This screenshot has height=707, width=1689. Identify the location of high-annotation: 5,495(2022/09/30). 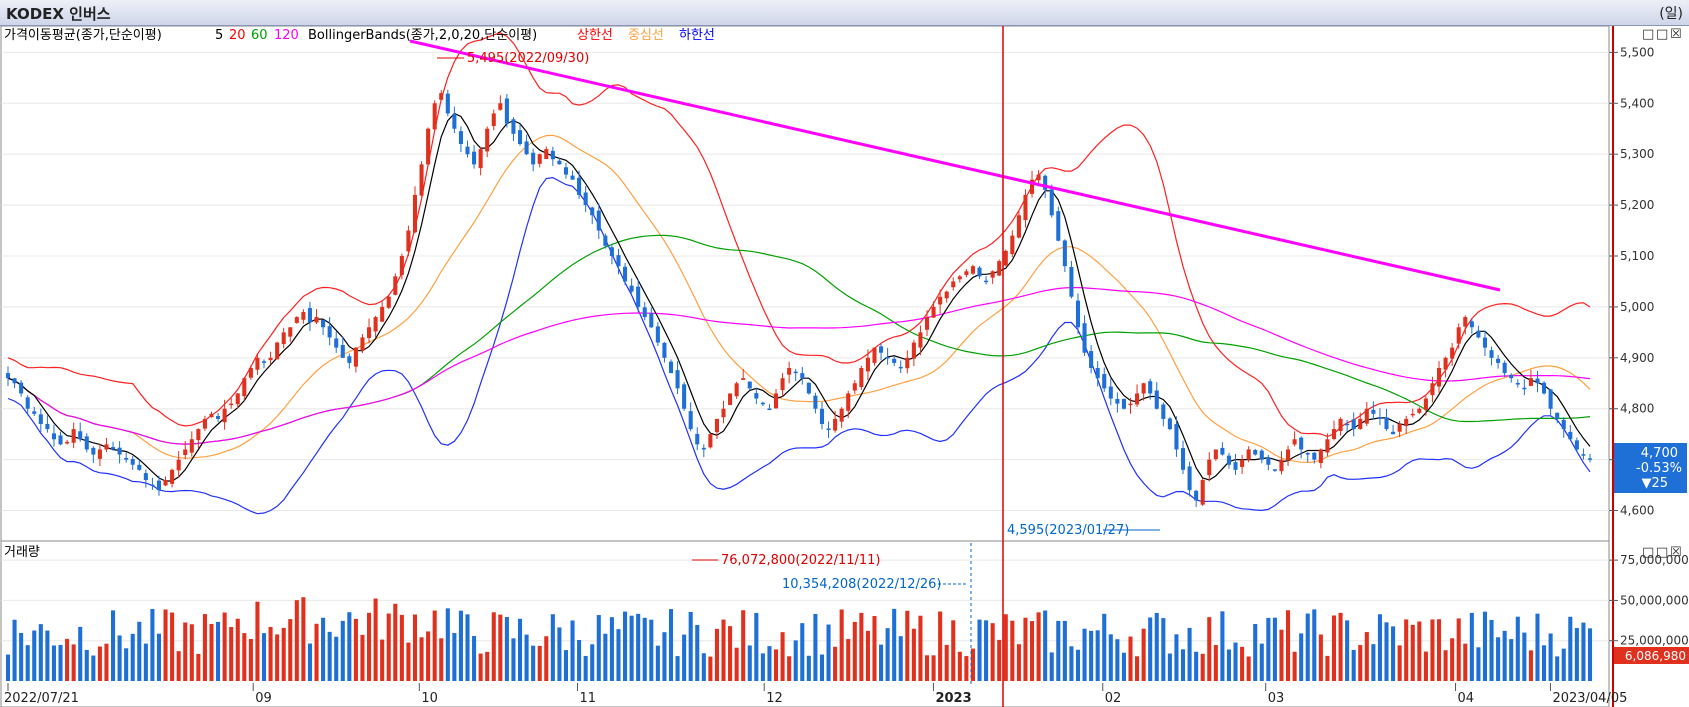
(528, 58).